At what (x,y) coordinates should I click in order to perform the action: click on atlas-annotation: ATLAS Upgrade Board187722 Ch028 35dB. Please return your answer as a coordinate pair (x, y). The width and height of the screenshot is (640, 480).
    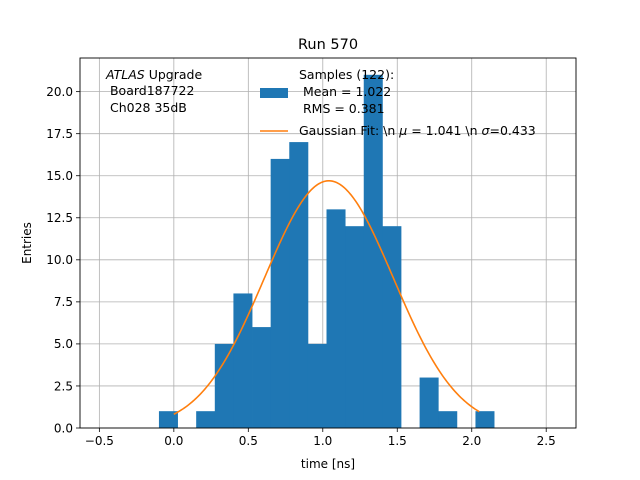
    Looking at the image, I should click on (153, 91).